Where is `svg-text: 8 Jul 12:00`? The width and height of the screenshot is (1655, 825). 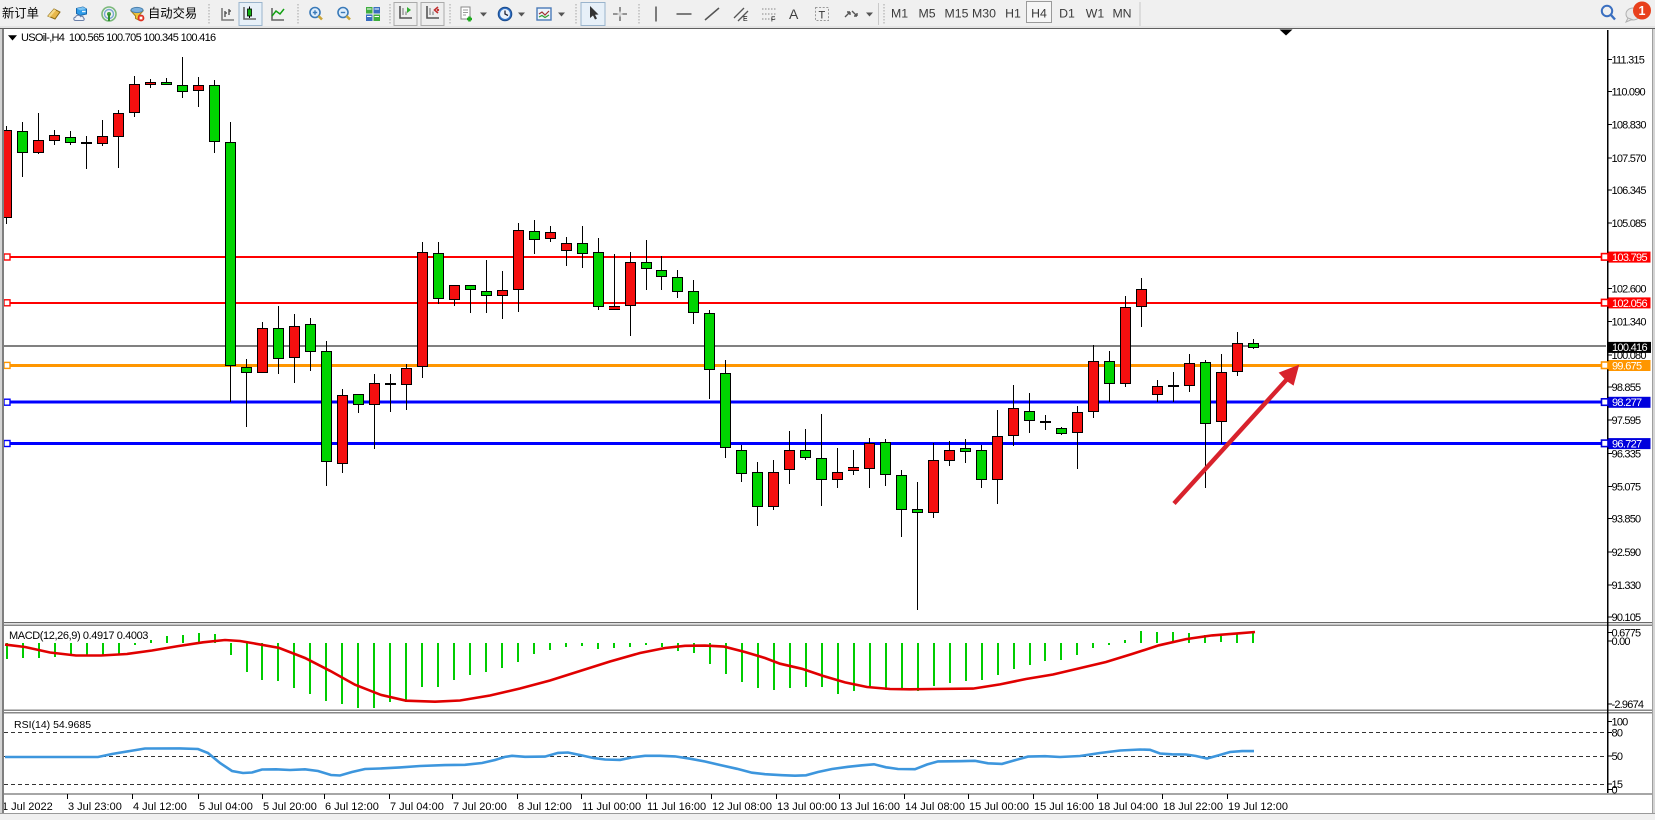 svg-text: 8 Jul 12:00 is located at coordinates (545, 807).